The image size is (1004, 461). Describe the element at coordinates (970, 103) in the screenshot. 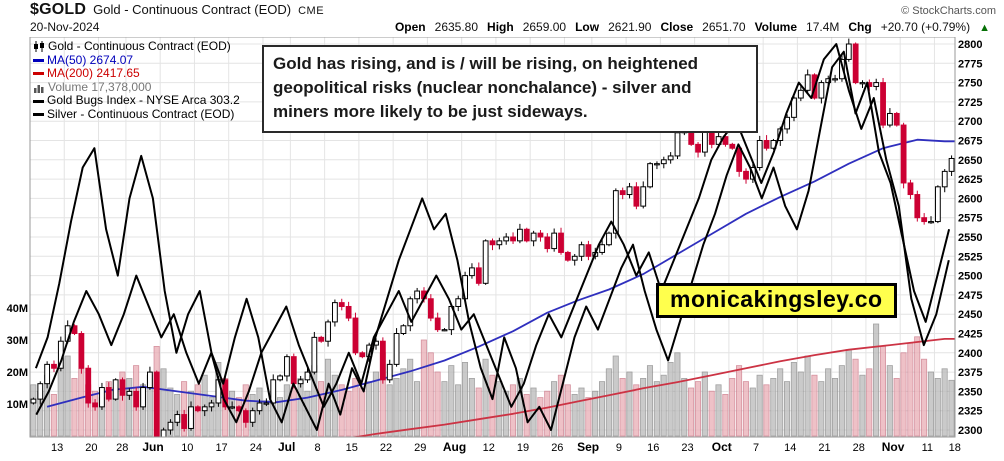

I see `svg-text: 2725` at that location.